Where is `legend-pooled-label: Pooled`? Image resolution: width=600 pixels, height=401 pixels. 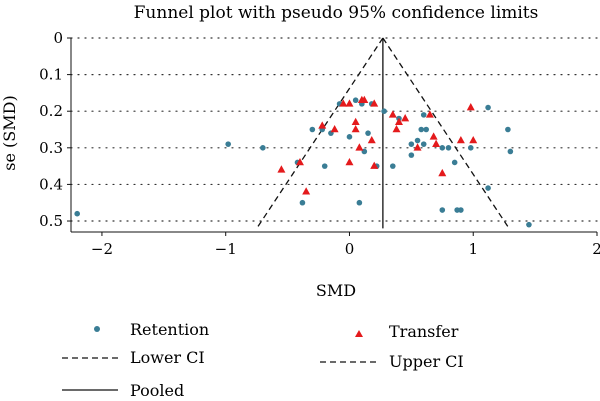
legend-pooled-label: Pooled is located at coordinates (157, 390).